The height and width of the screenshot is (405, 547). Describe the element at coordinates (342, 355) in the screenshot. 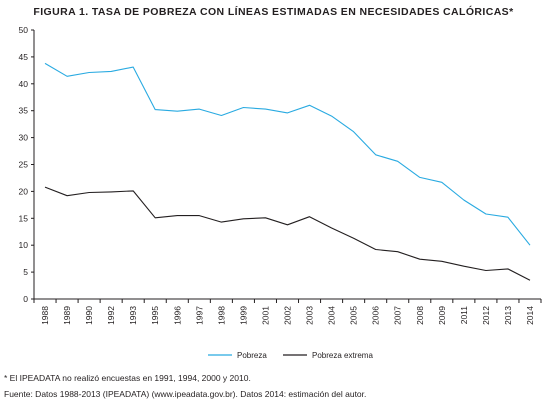

I see `legend-label-pobreza-extrema: Pobreza extrema` at that location.